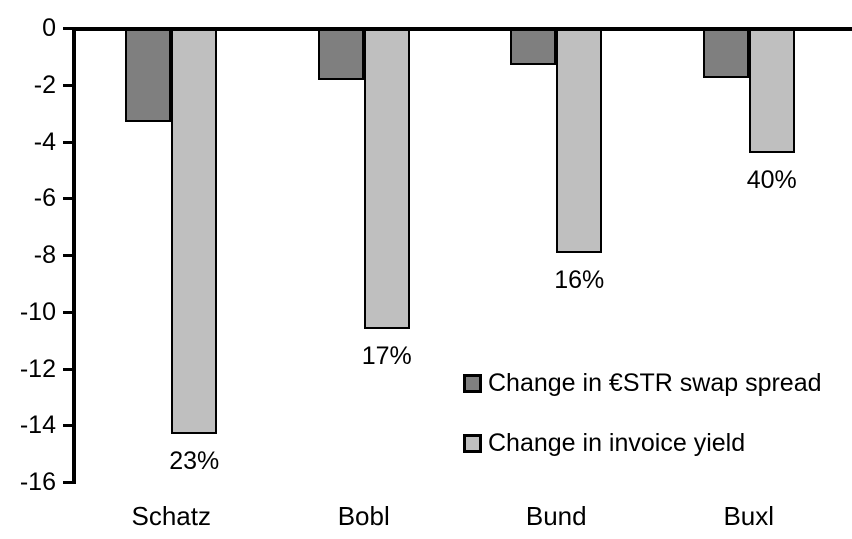 This screenshot has width=852, height=539. What do you see at coordinates (462, 28) in the screenshot?
I see `x-axis-zero-line` at bounding box center [462, 28].